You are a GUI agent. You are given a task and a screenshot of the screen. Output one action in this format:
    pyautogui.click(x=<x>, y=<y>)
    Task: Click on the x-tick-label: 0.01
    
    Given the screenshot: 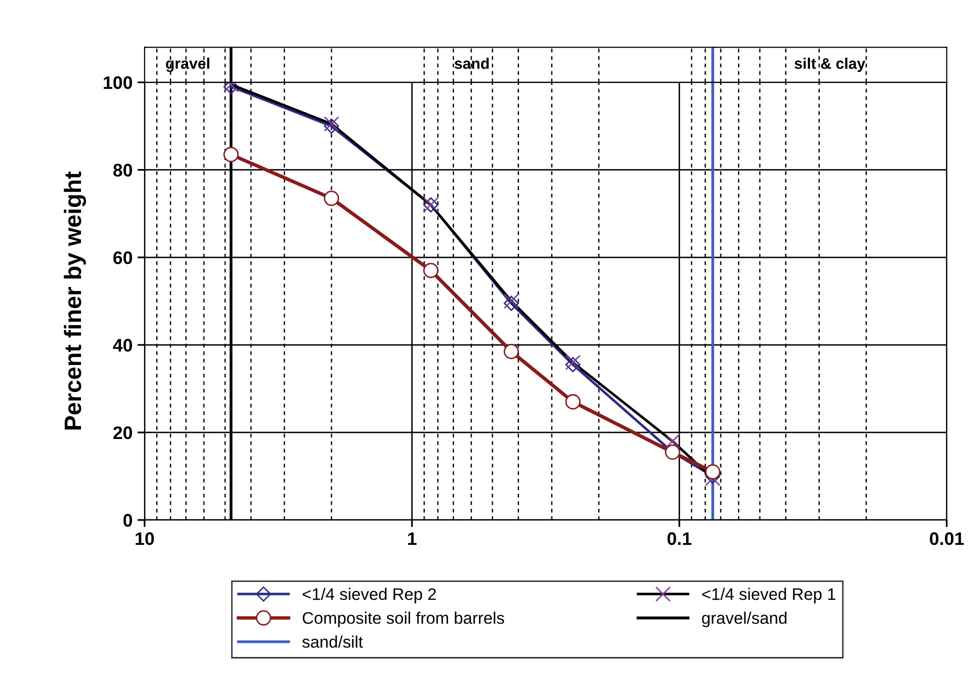 What is the action you would take?
    pyautogui.click(x=947, y=539)
    